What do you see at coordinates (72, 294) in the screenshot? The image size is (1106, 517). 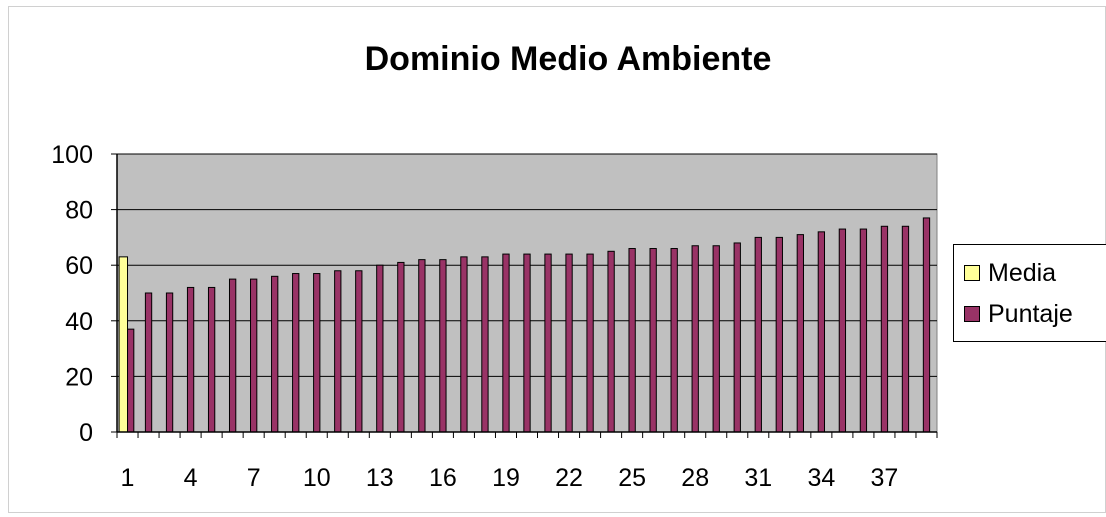 I see `y-tick-labels: 0 20 40 60 80 100` at bounding box center [72, 294].